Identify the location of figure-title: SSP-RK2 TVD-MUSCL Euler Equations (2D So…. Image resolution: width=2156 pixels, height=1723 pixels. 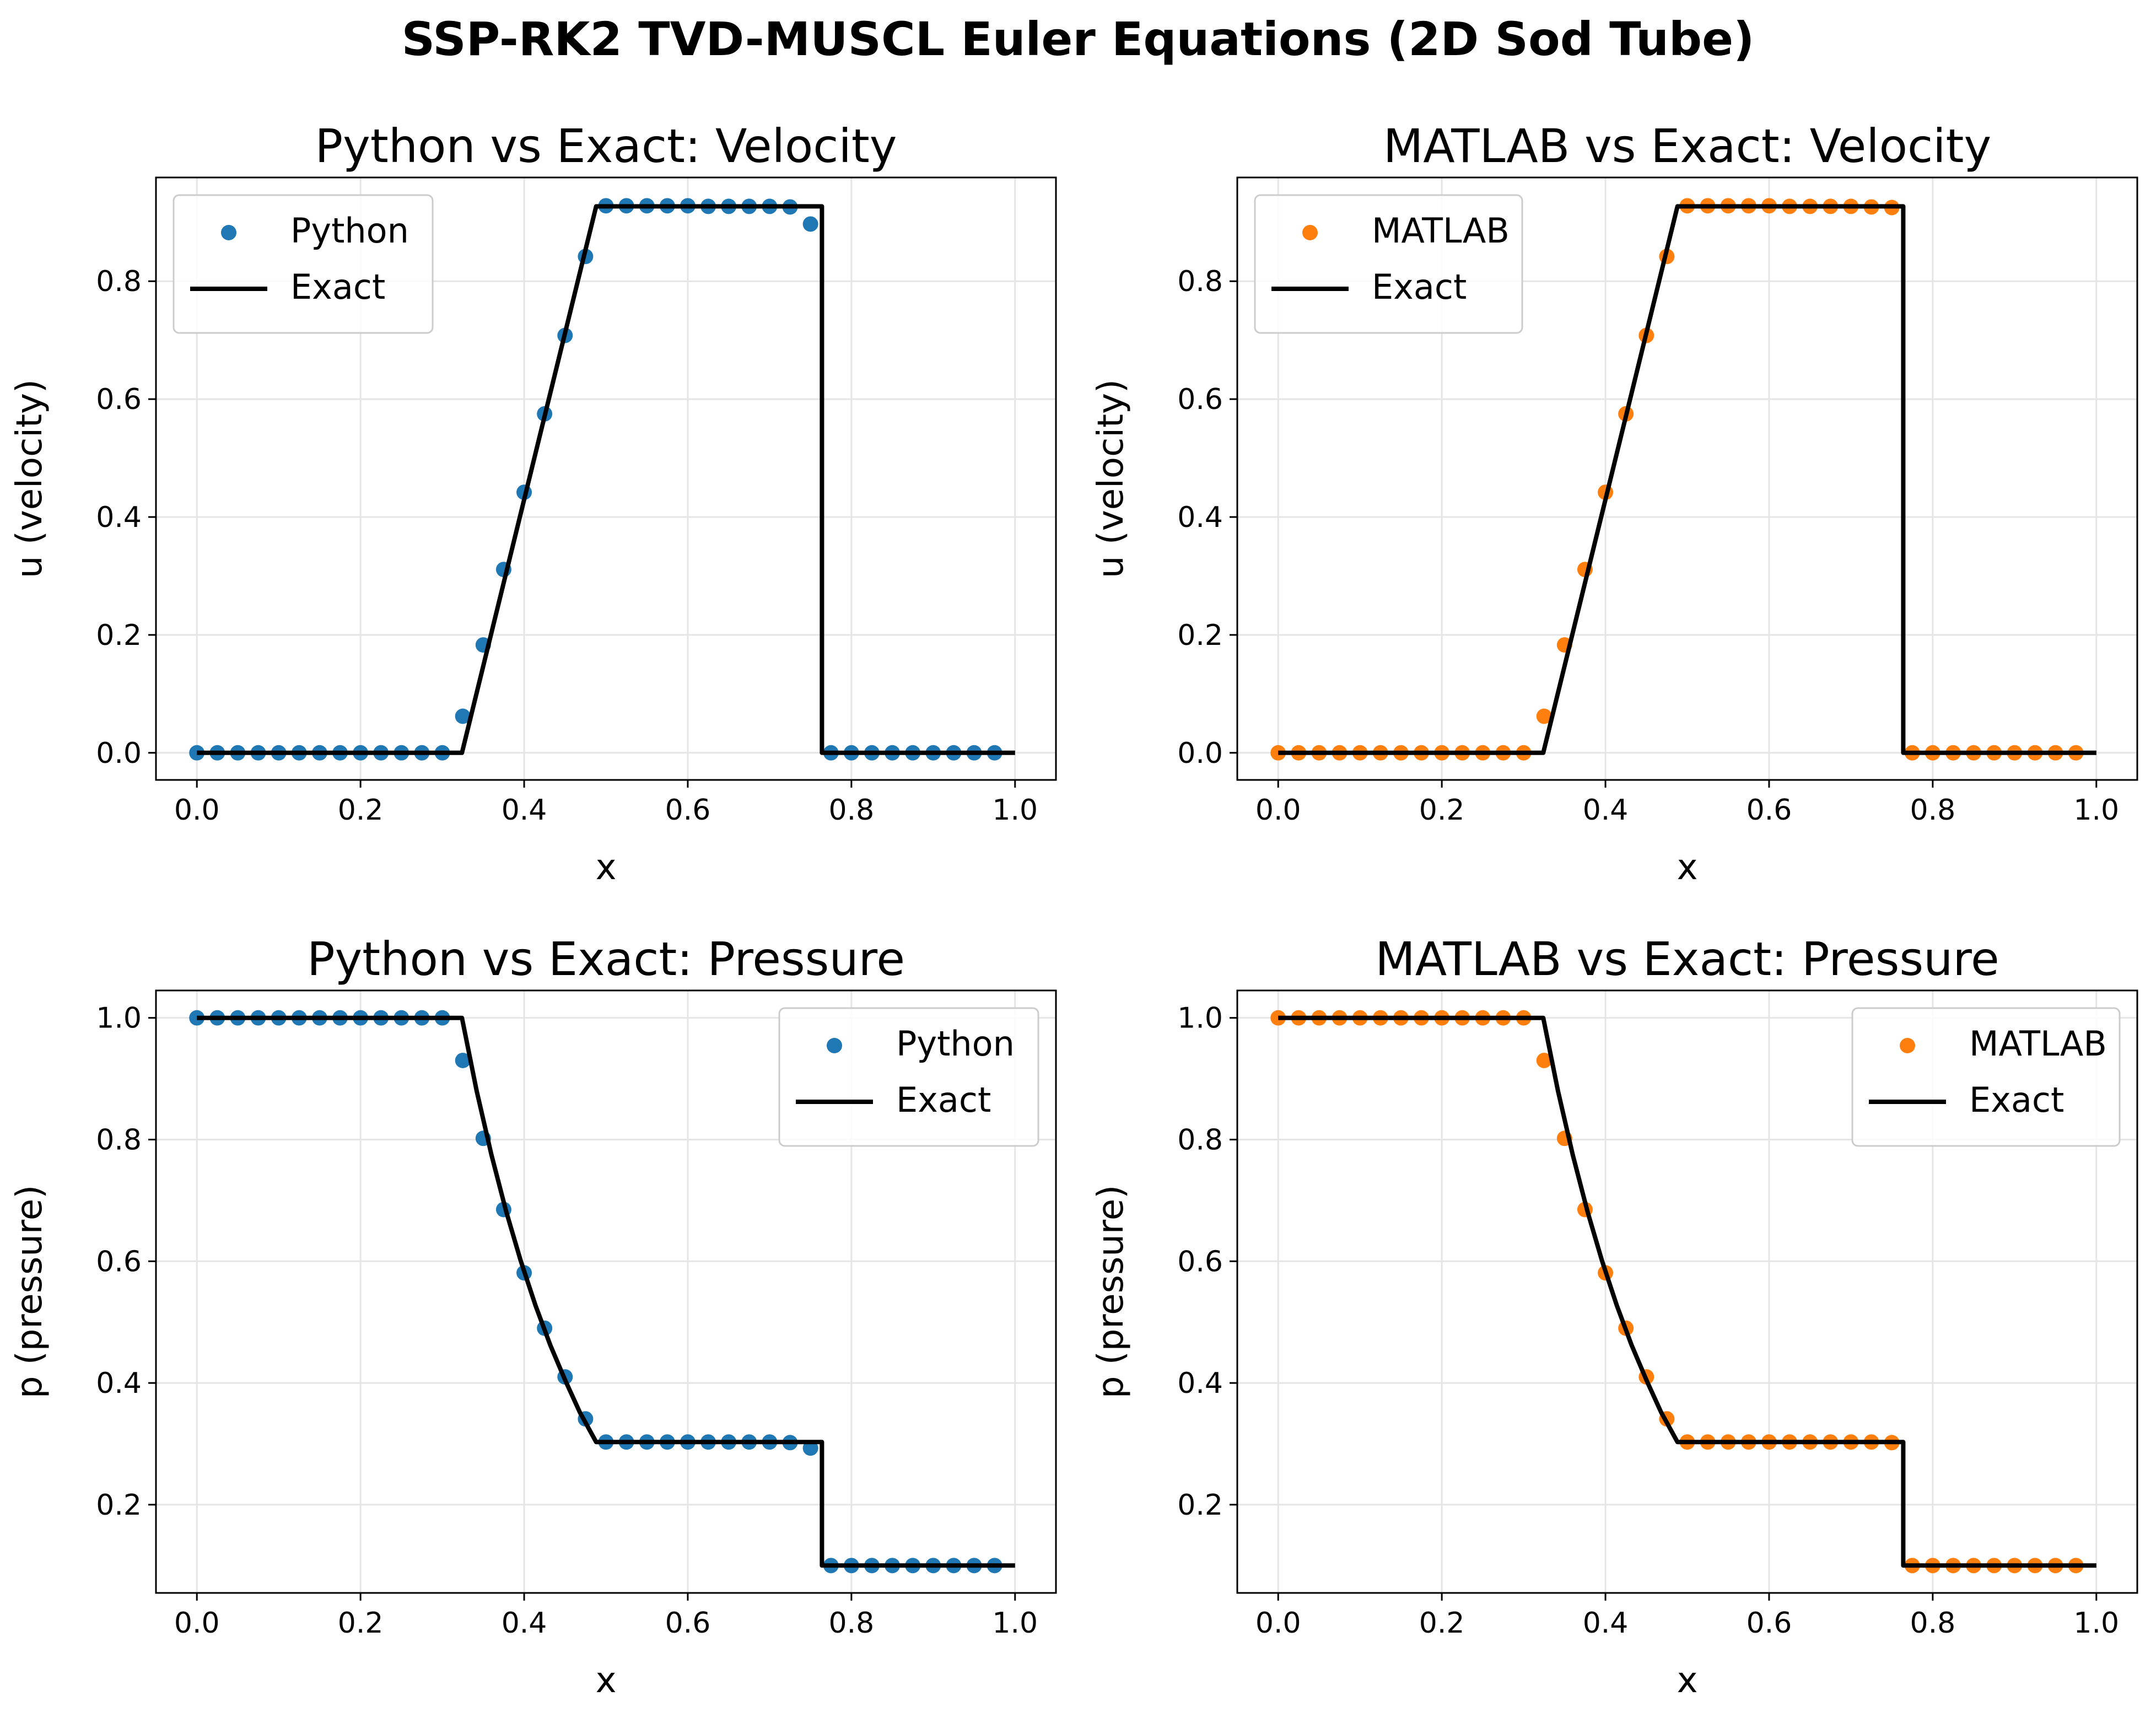
(1078, 39).